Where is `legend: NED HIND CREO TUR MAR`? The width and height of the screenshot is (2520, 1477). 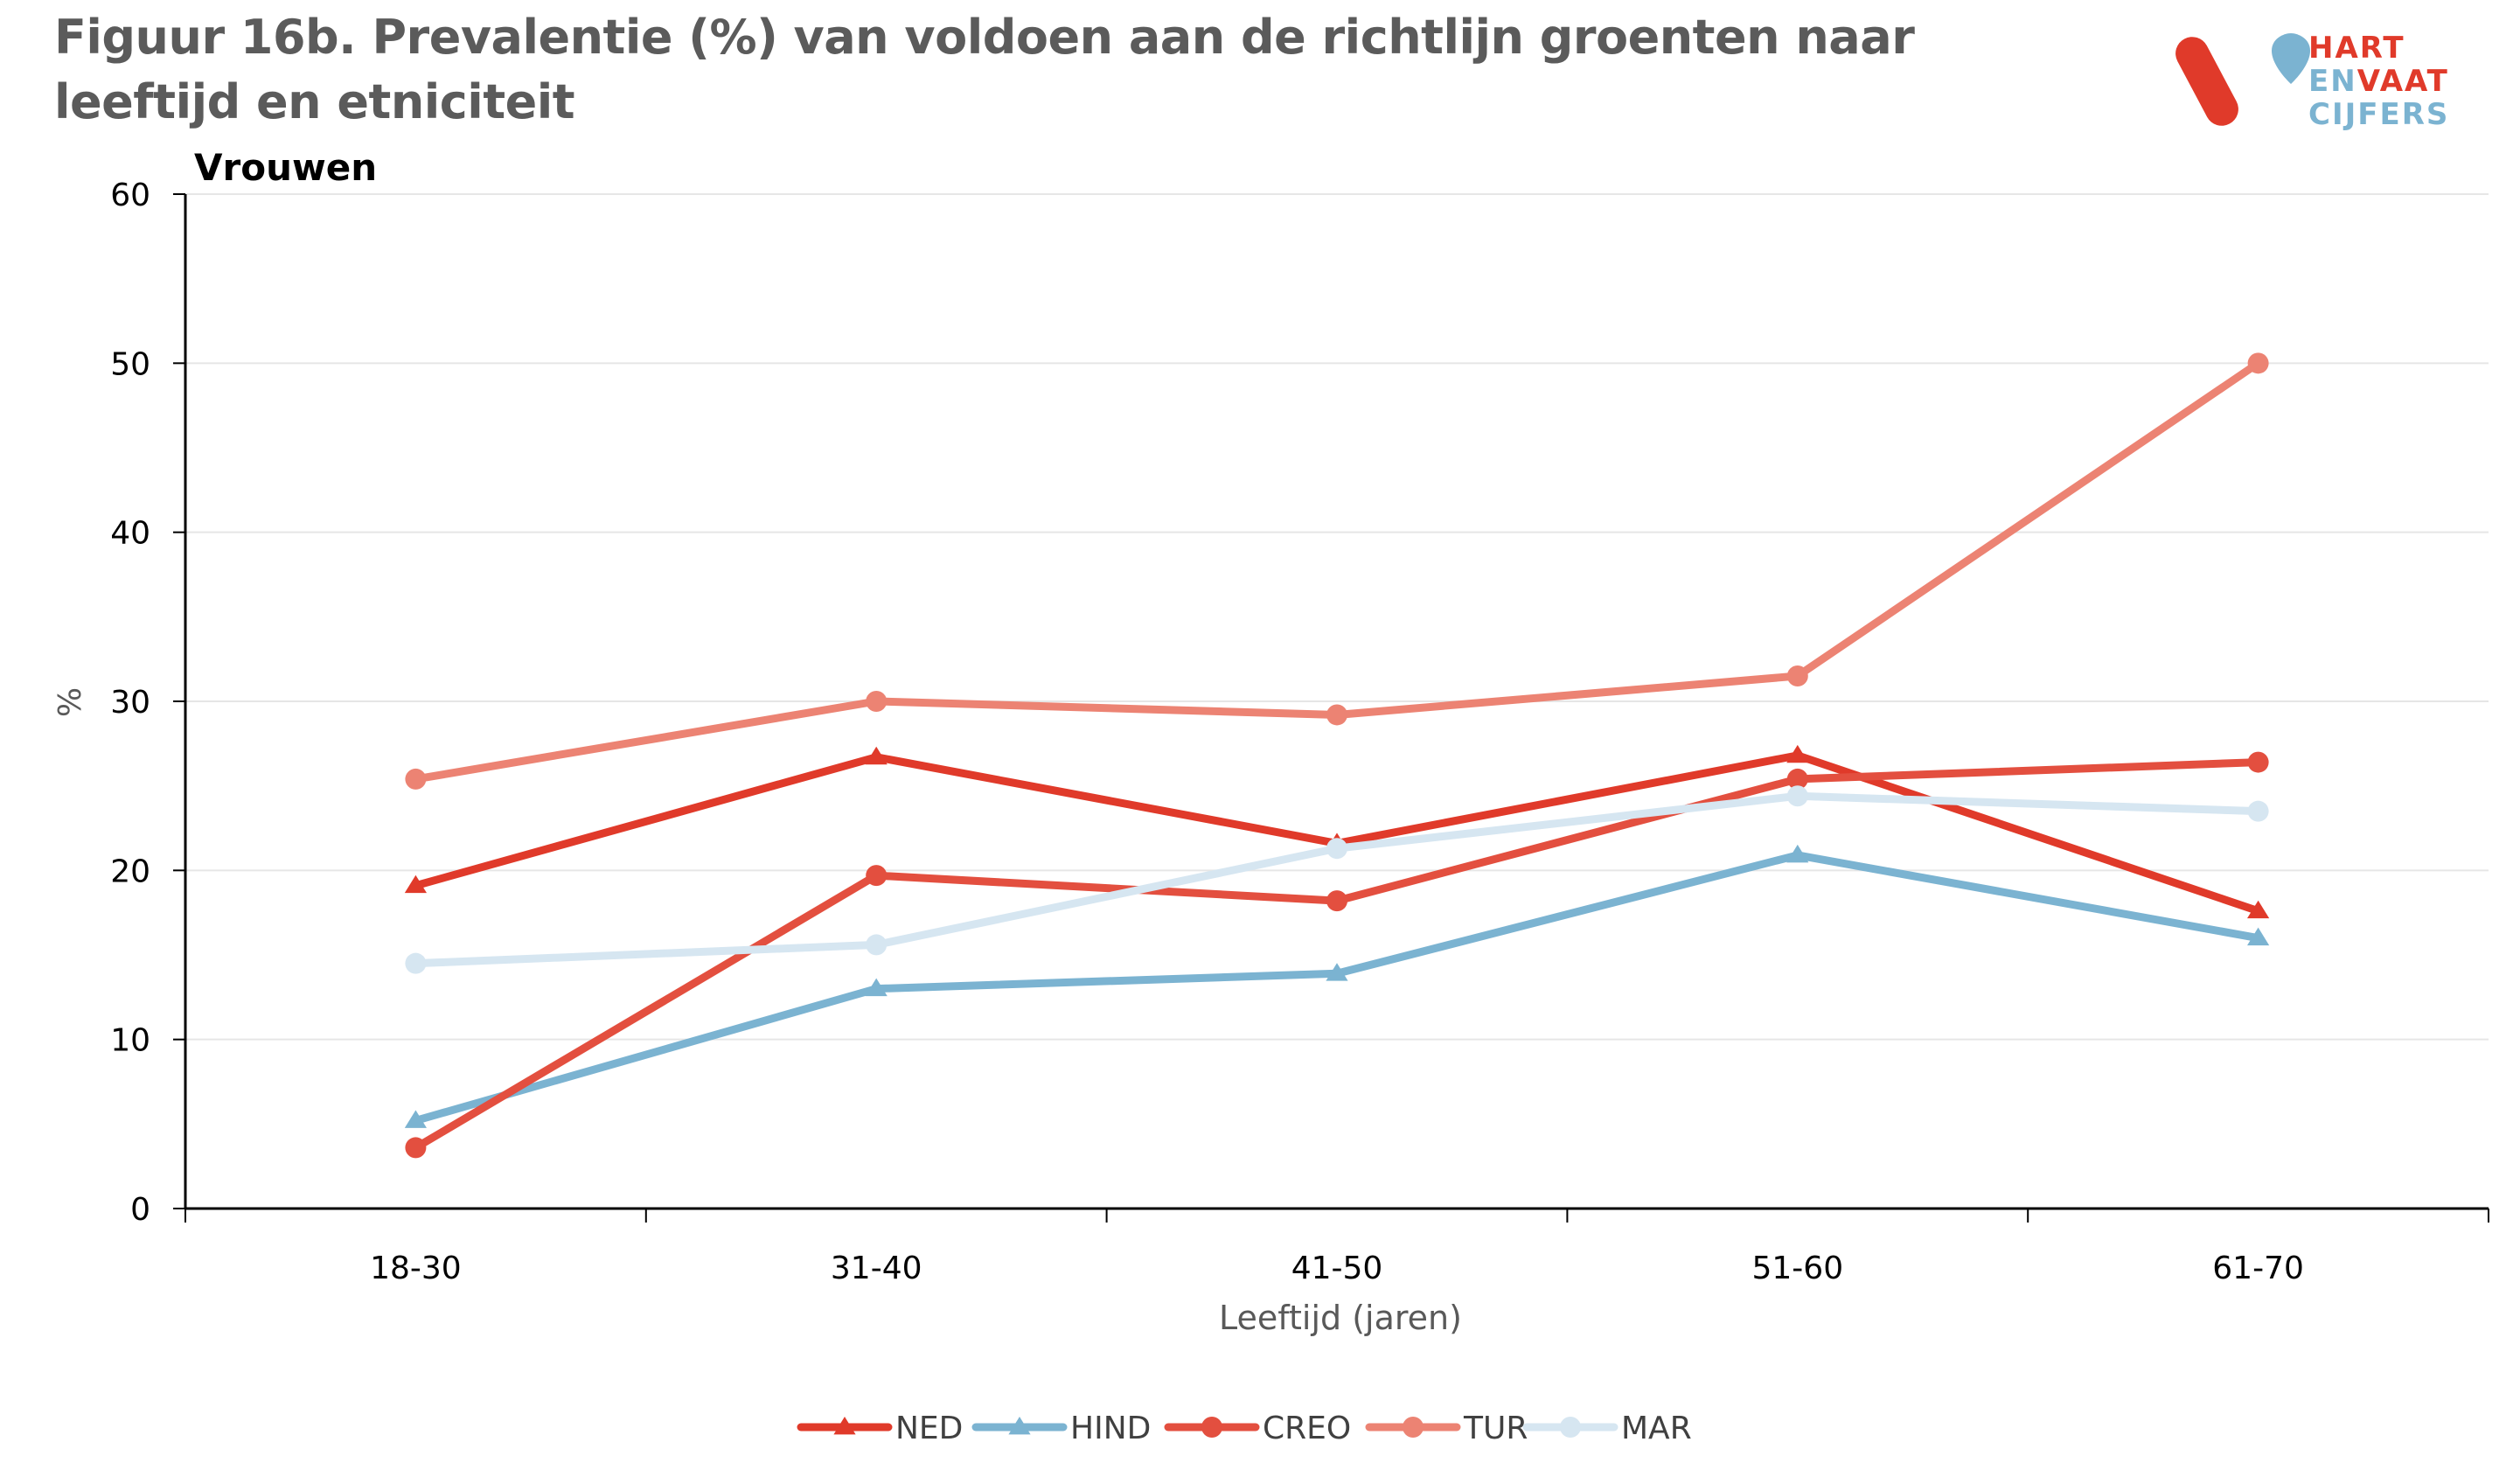
legend: NED HIND CREO TUR MAR is located at coordinates (1244, 1428).